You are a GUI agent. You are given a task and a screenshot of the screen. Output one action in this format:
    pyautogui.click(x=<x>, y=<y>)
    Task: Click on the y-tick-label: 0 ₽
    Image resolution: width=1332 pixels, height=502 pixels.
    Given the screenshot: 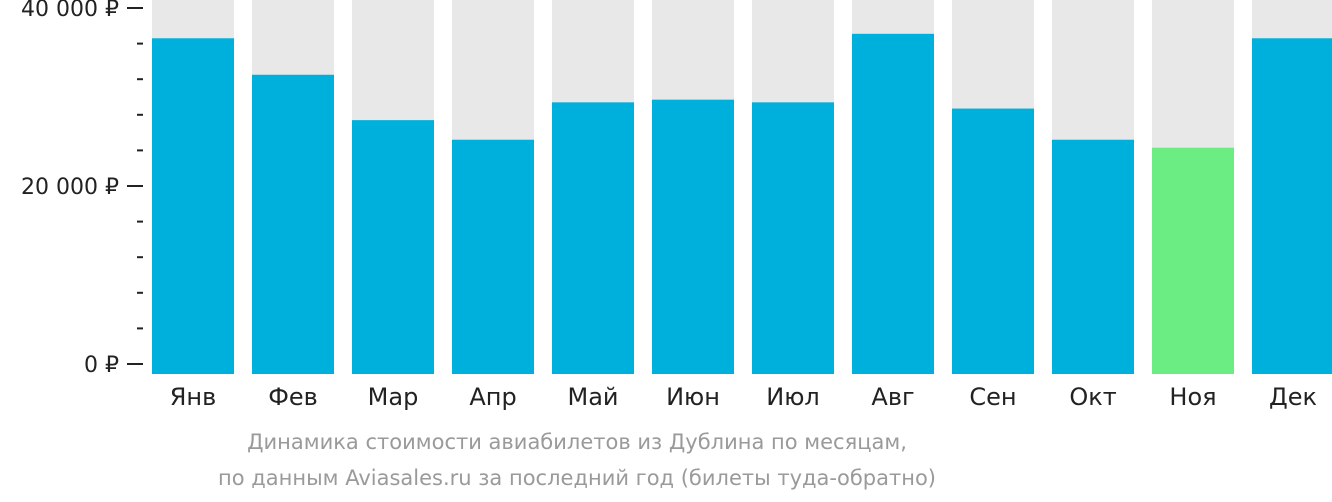 What is the action you would take?
    pyautogui.click(x=101, y=365)
    